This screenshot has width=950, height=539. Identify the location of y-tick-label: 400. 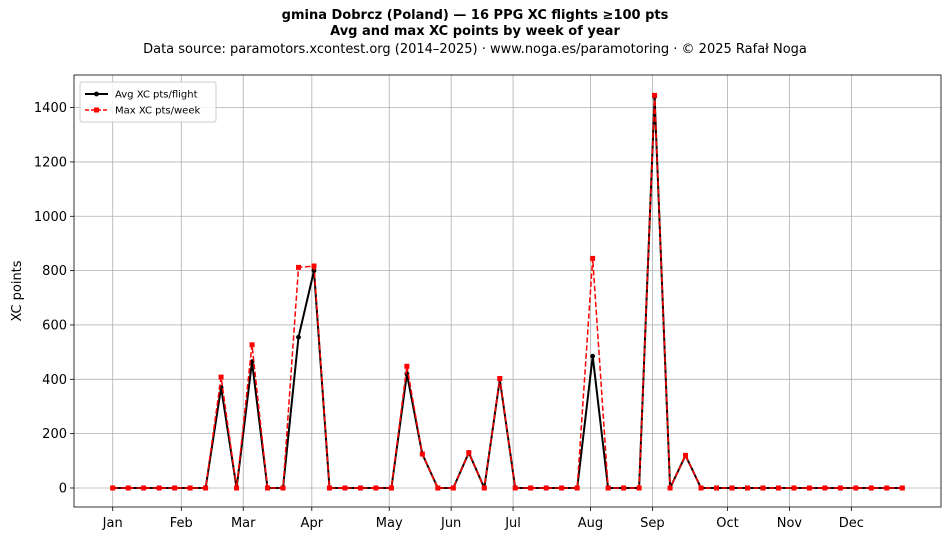
(54, 380).